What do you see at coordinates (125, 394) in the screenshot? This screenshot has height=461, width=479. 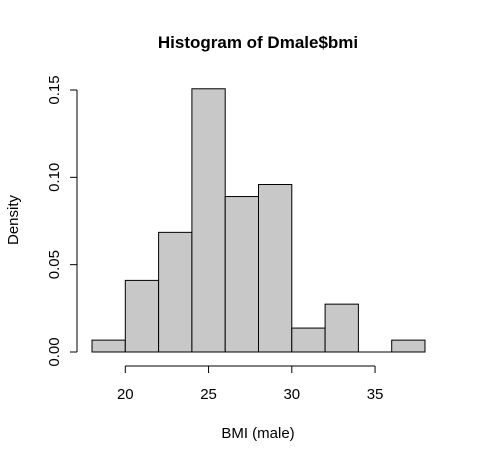 I see `x-tick-label: 20` at bounding box center [125, 394].